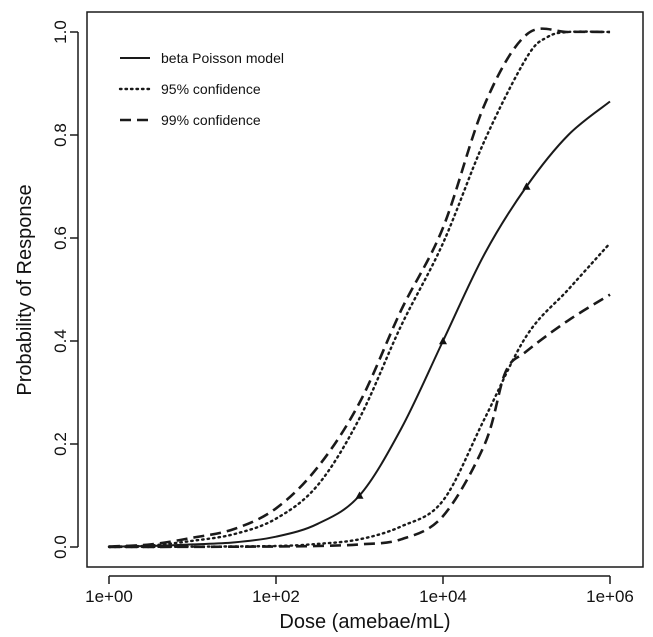  I want to click on x-tick-label: 1e+04, so click(443, 596).